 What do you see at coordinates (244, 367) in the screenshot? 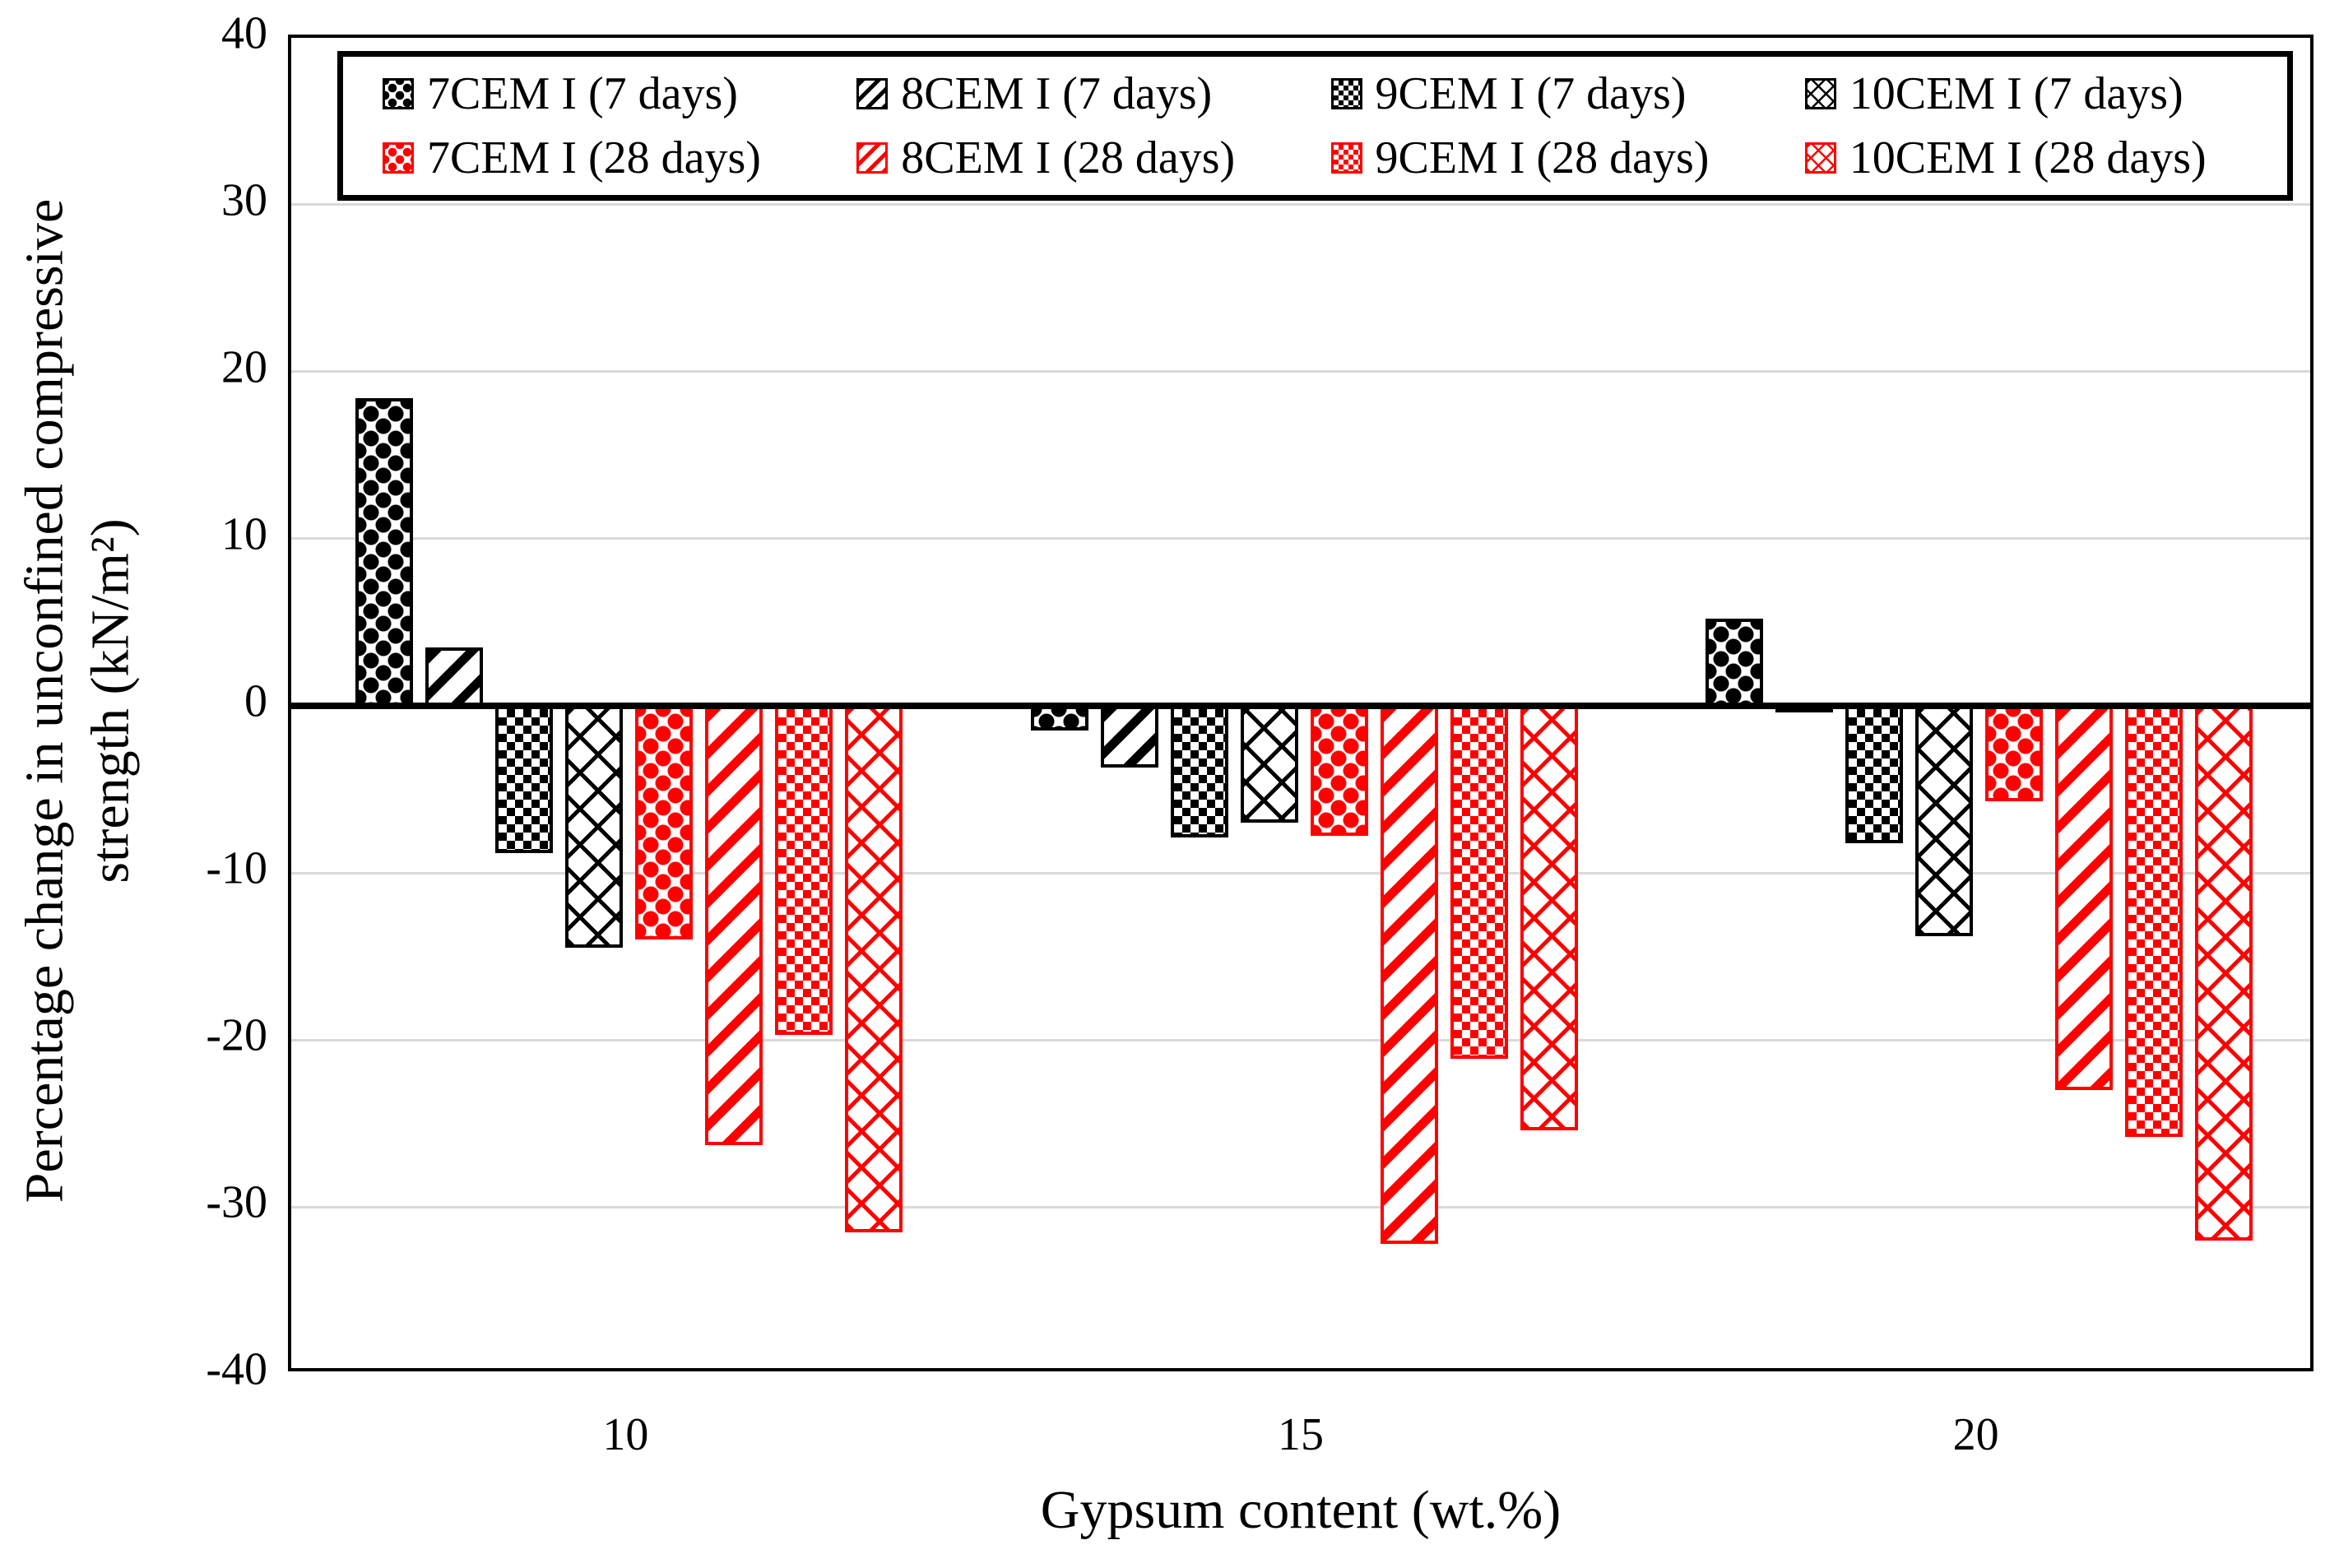
I see `y-tick-label-20: 20` at bounding box center [244, 367].